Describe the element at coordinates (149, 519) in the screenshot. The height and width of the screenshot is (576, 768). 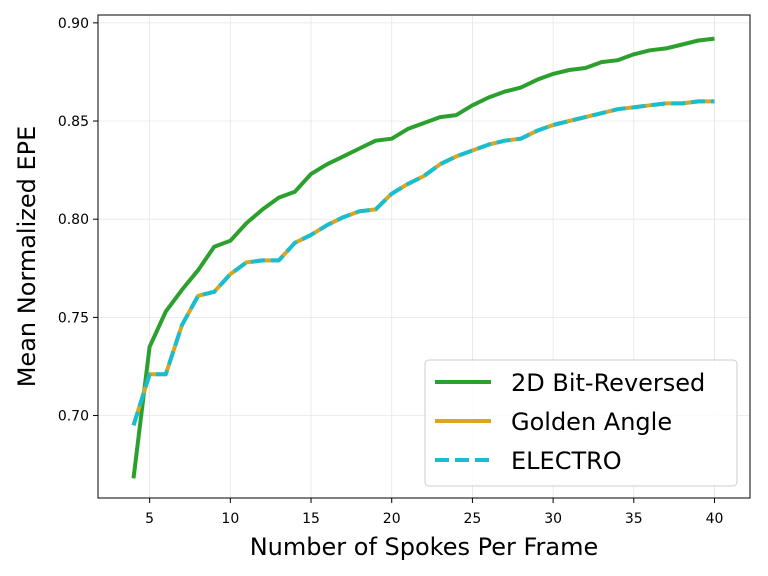
I see `x-tick-label: 5` at that location.